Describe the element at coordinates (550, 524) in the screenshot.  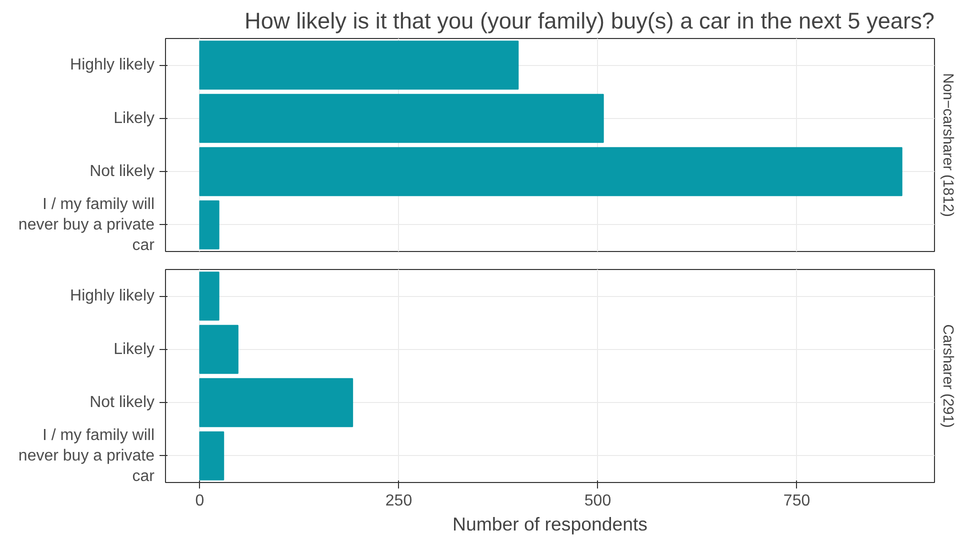
I see `x-axis-title: Number of respondents` at that location.